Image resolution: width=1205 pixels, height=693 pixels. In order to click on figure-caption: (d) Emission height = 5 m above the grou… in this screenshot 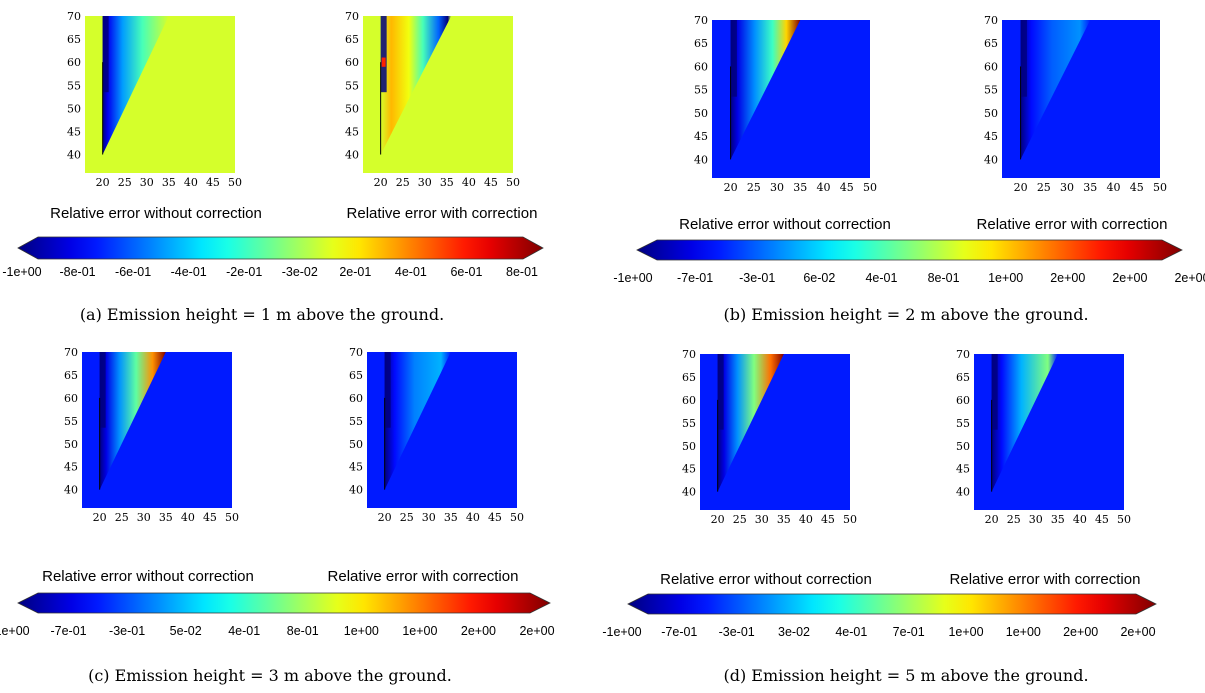, I will do `click(905, 675)`.